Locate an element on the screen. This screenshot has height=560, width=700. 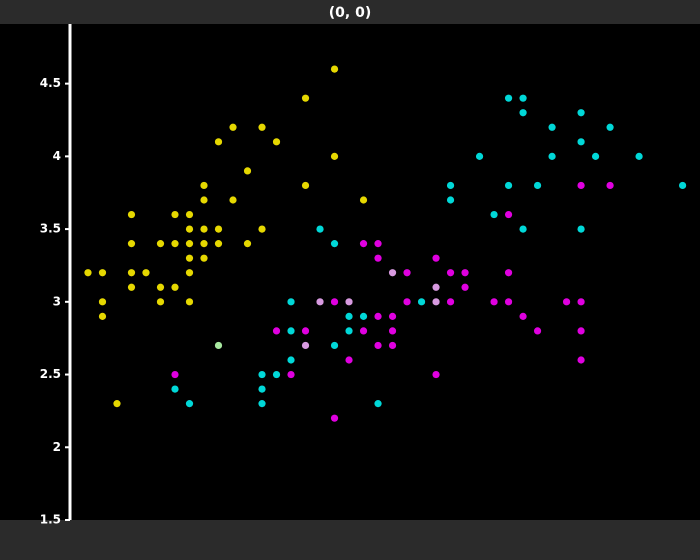
y-tick-label: 3.5 is located at coordinates (50, 229).